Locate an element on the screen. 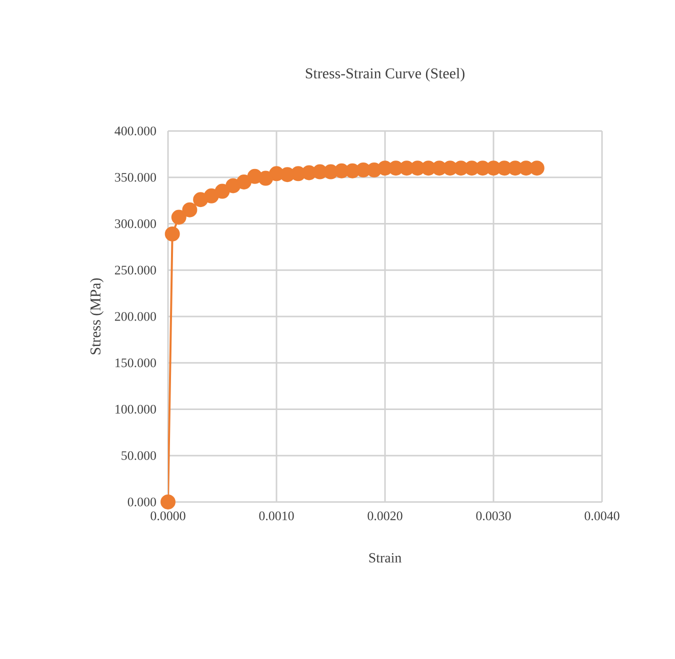 This screenshot has width=675, height=659. y-tick-label: 50.000 is located at coordinates (139, 455).